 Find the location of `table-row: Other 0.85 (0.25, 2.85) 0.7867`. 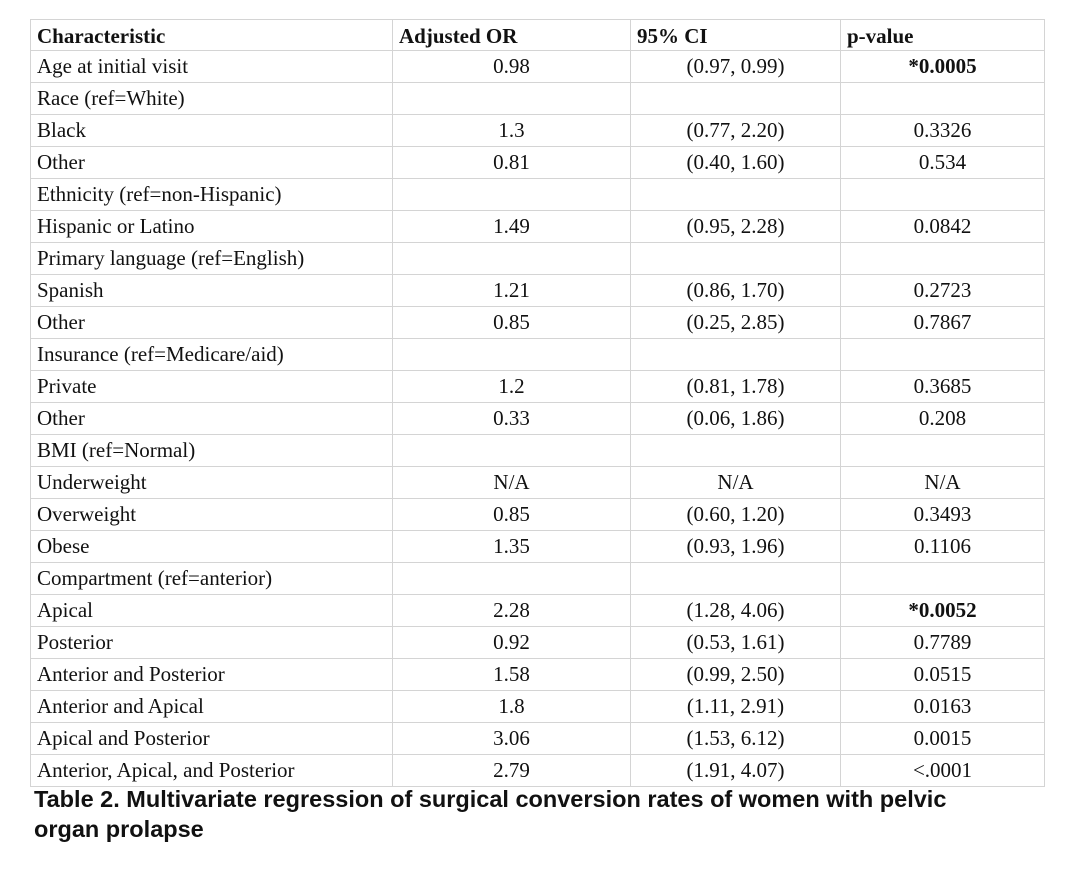

table-row: Other 0.85 (0.25, 2.85) 0.7867 is located at coordinates (537, 322).